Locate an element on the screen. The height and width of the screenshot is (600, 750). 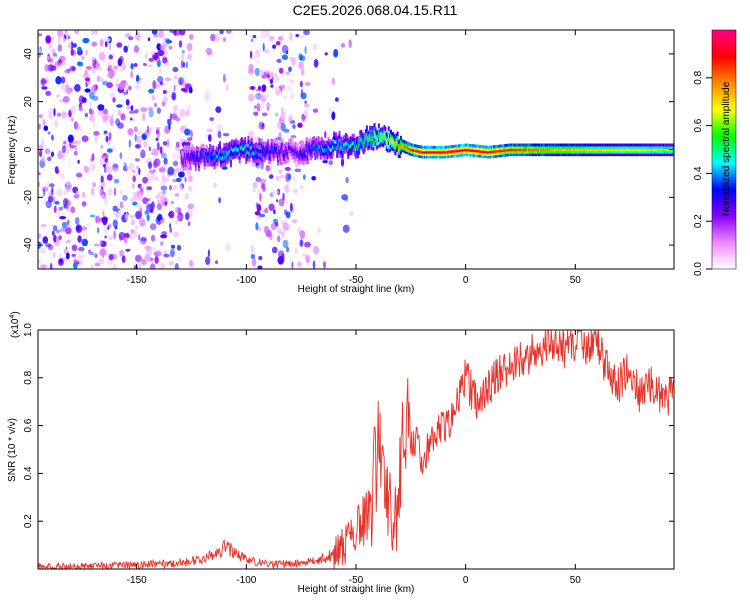
snr-y-tick-label: 0.2 is located at coordinates (28, 521).